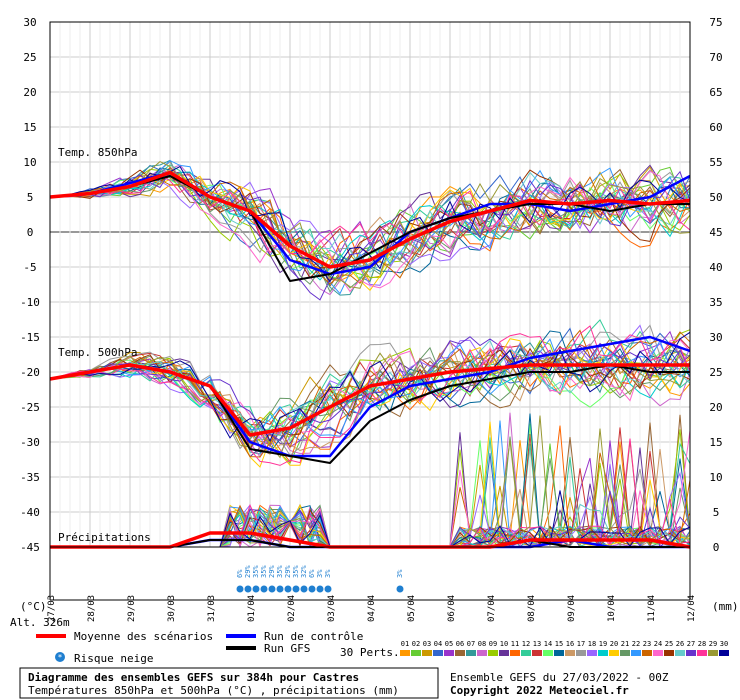 This screenshot has width=740, height=700. What do you see at coordinates (539, 690) in the screenshot?
I see `copyright: Copyright 2022 Meteociel.fr` at bounding box center [539, 690].